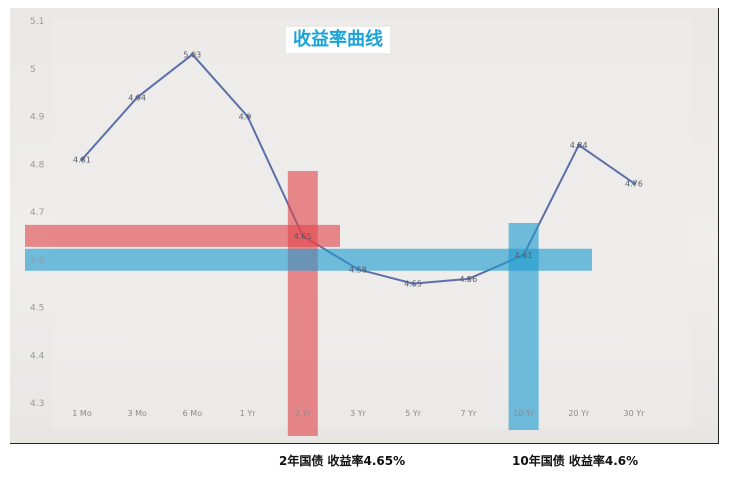  What do you see at coordinates (37, 22) in the screenshot?
I see `y-tick-label: 5.1` at bounding box center [37, 22].